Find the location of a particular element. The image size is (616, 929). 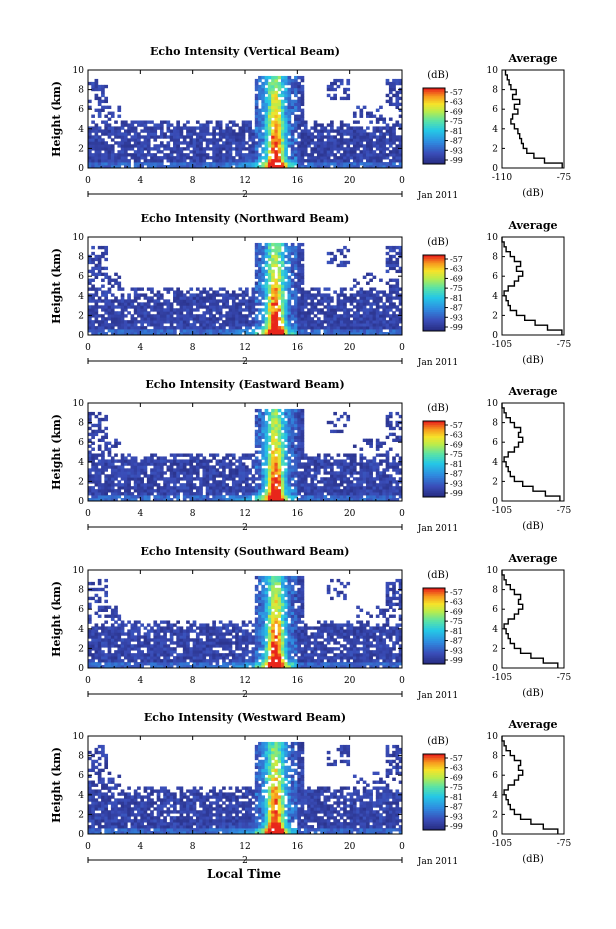

profile-y-tick-label: 6 is located at coordinates (495, 110).